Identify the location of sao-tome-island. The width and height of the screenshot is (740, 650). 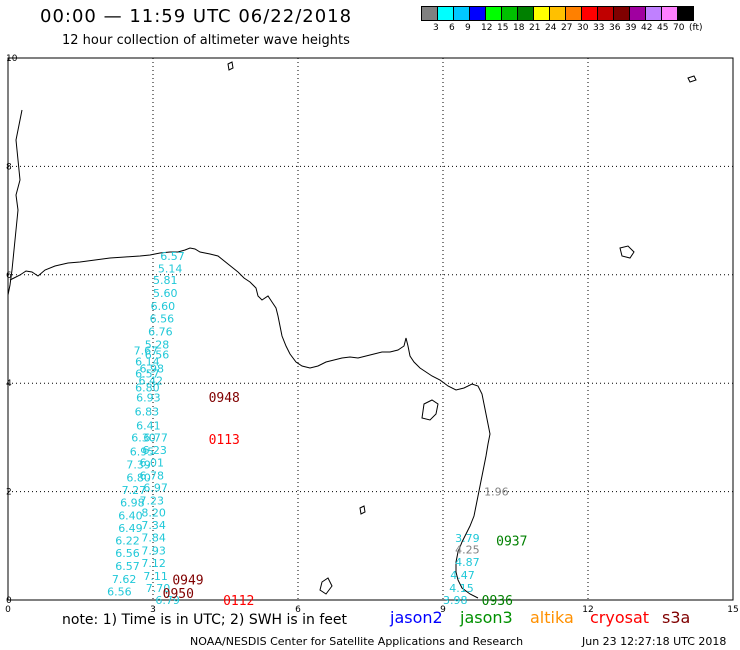
(326, 586).